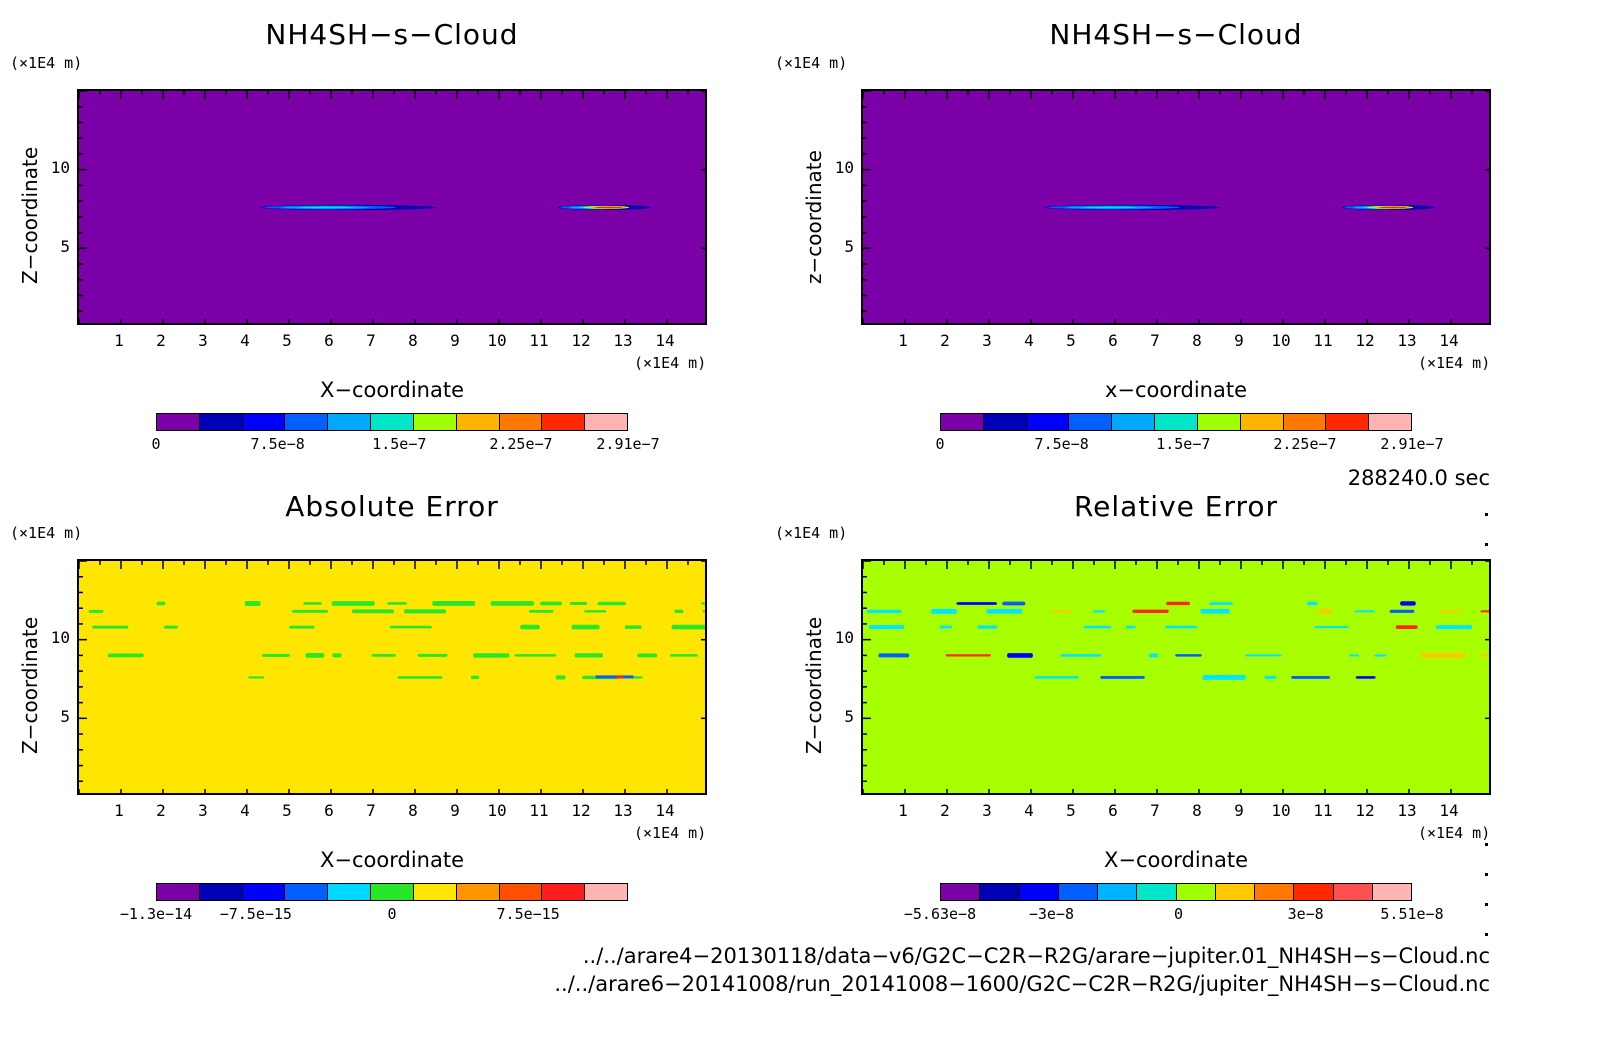 The width and height of the screenshot is (1604, 1054). Describe the element at coordinates (1183, 444) in the screenshot. I see `colorbar-label: 1.5e−7` at that location.